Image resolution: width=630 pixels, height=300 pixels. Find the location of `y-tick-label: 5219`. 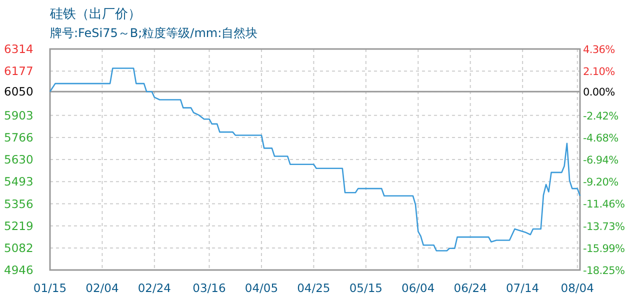

y-tick-label: 5219 is located at coordinates (19, 225).